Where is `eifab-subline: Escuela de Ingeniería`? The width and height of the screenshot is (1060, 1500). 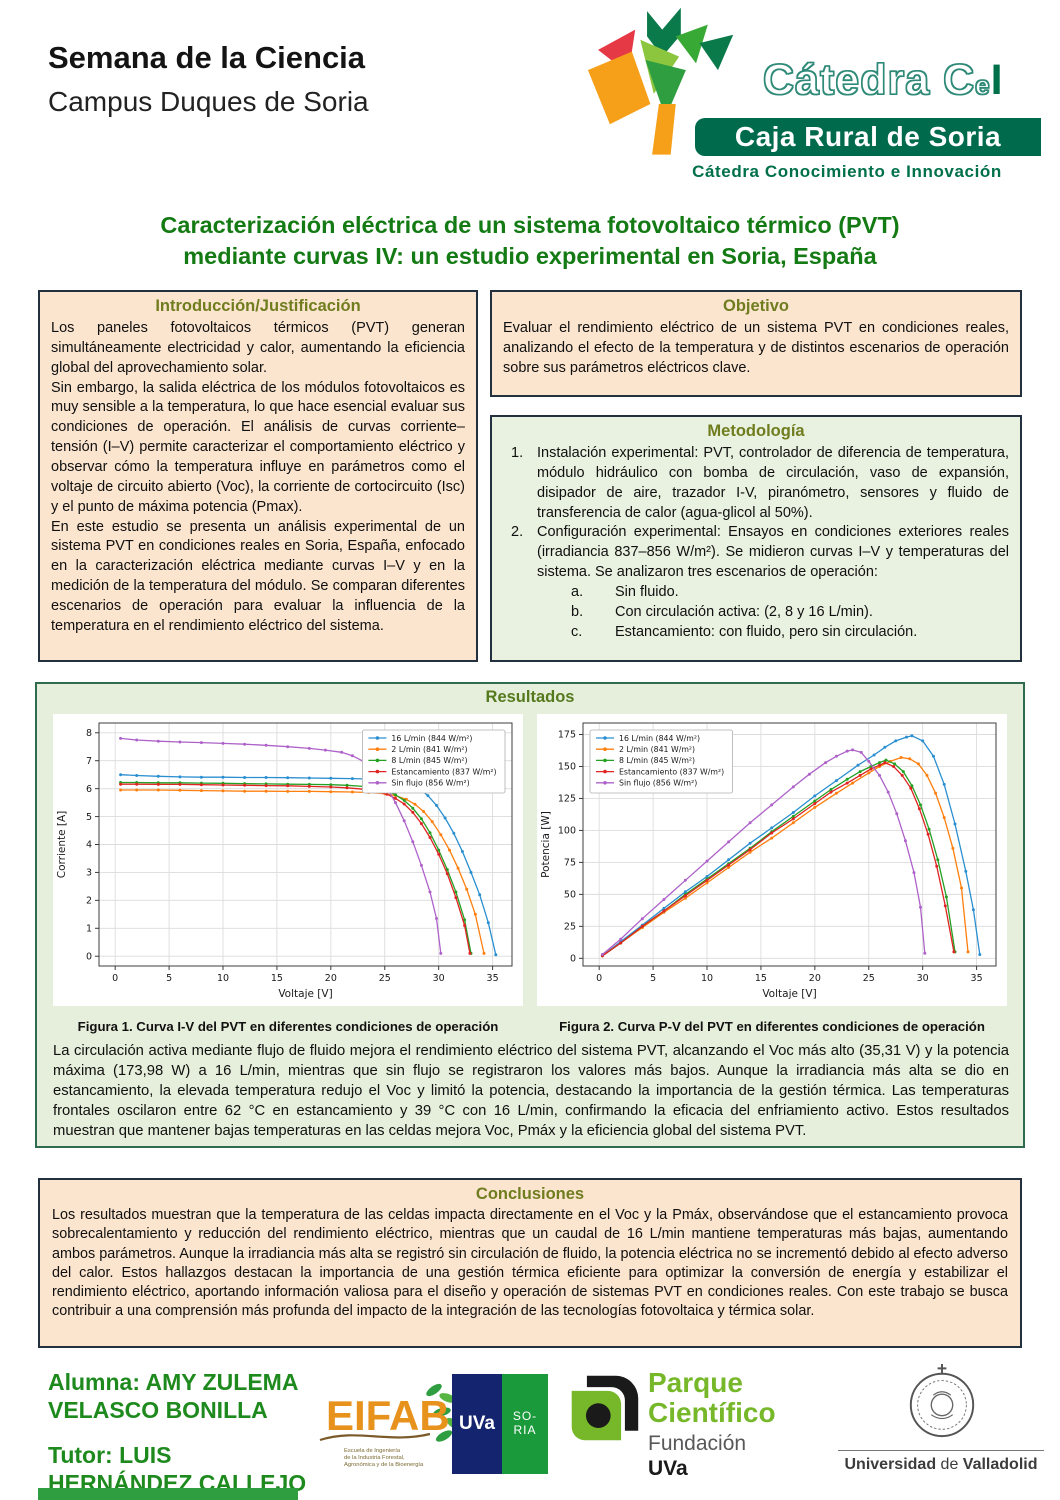
eifab-subline: Escuela de Ingeniería is located at coordinates (372, 1451).